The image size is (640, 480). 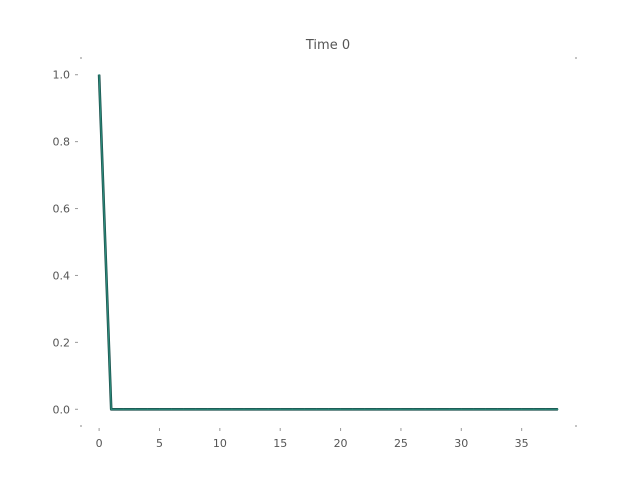 I want to click on x-tick-label: 10, so click(x=220, y=443).